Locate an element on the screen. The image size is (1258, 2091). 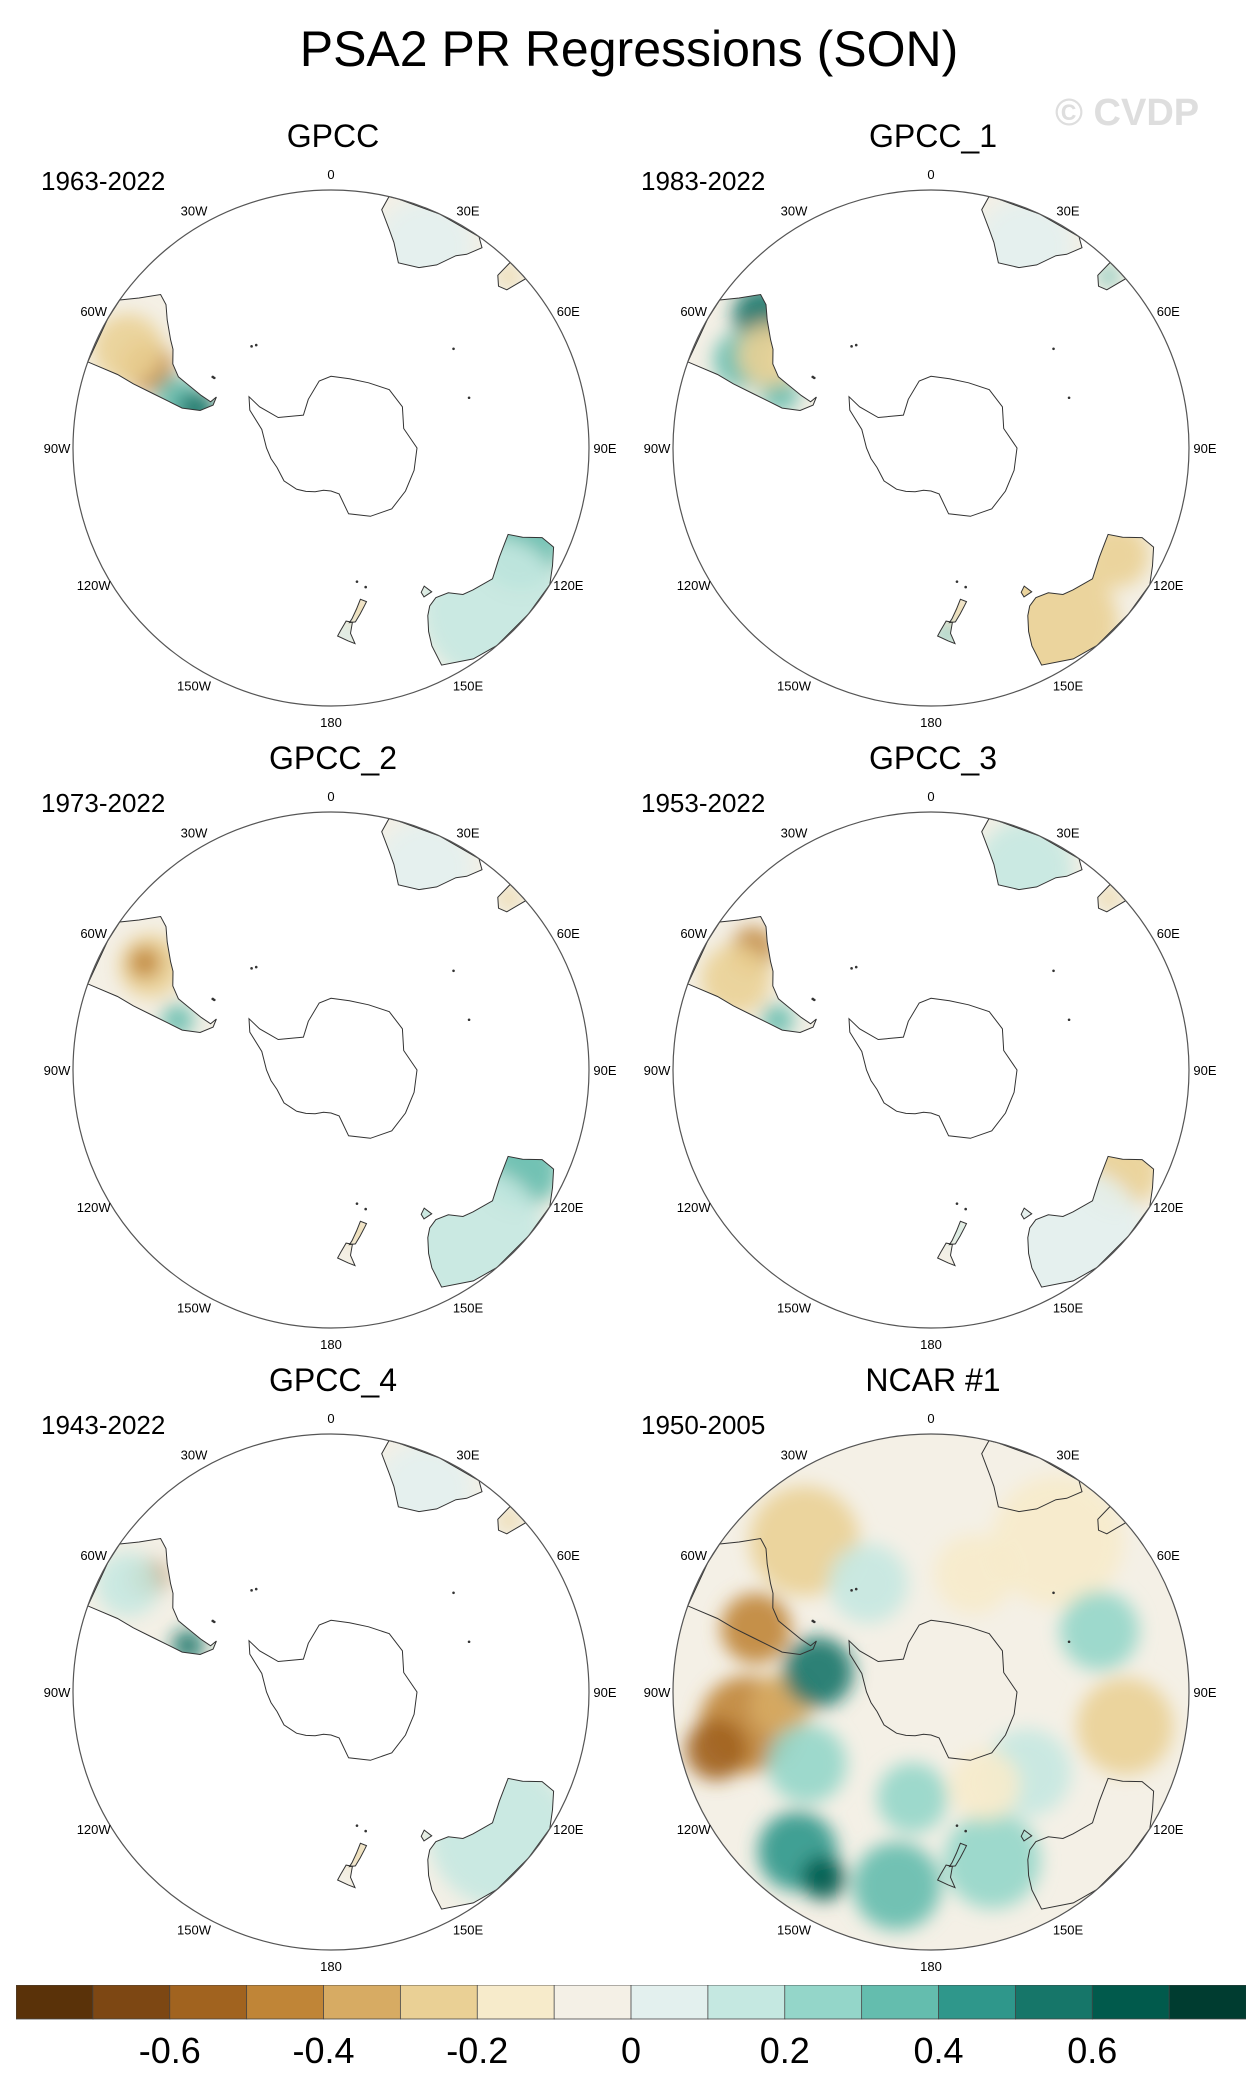
colorbar-tick-label: 0.2 is located at coordinates (784, 2050).